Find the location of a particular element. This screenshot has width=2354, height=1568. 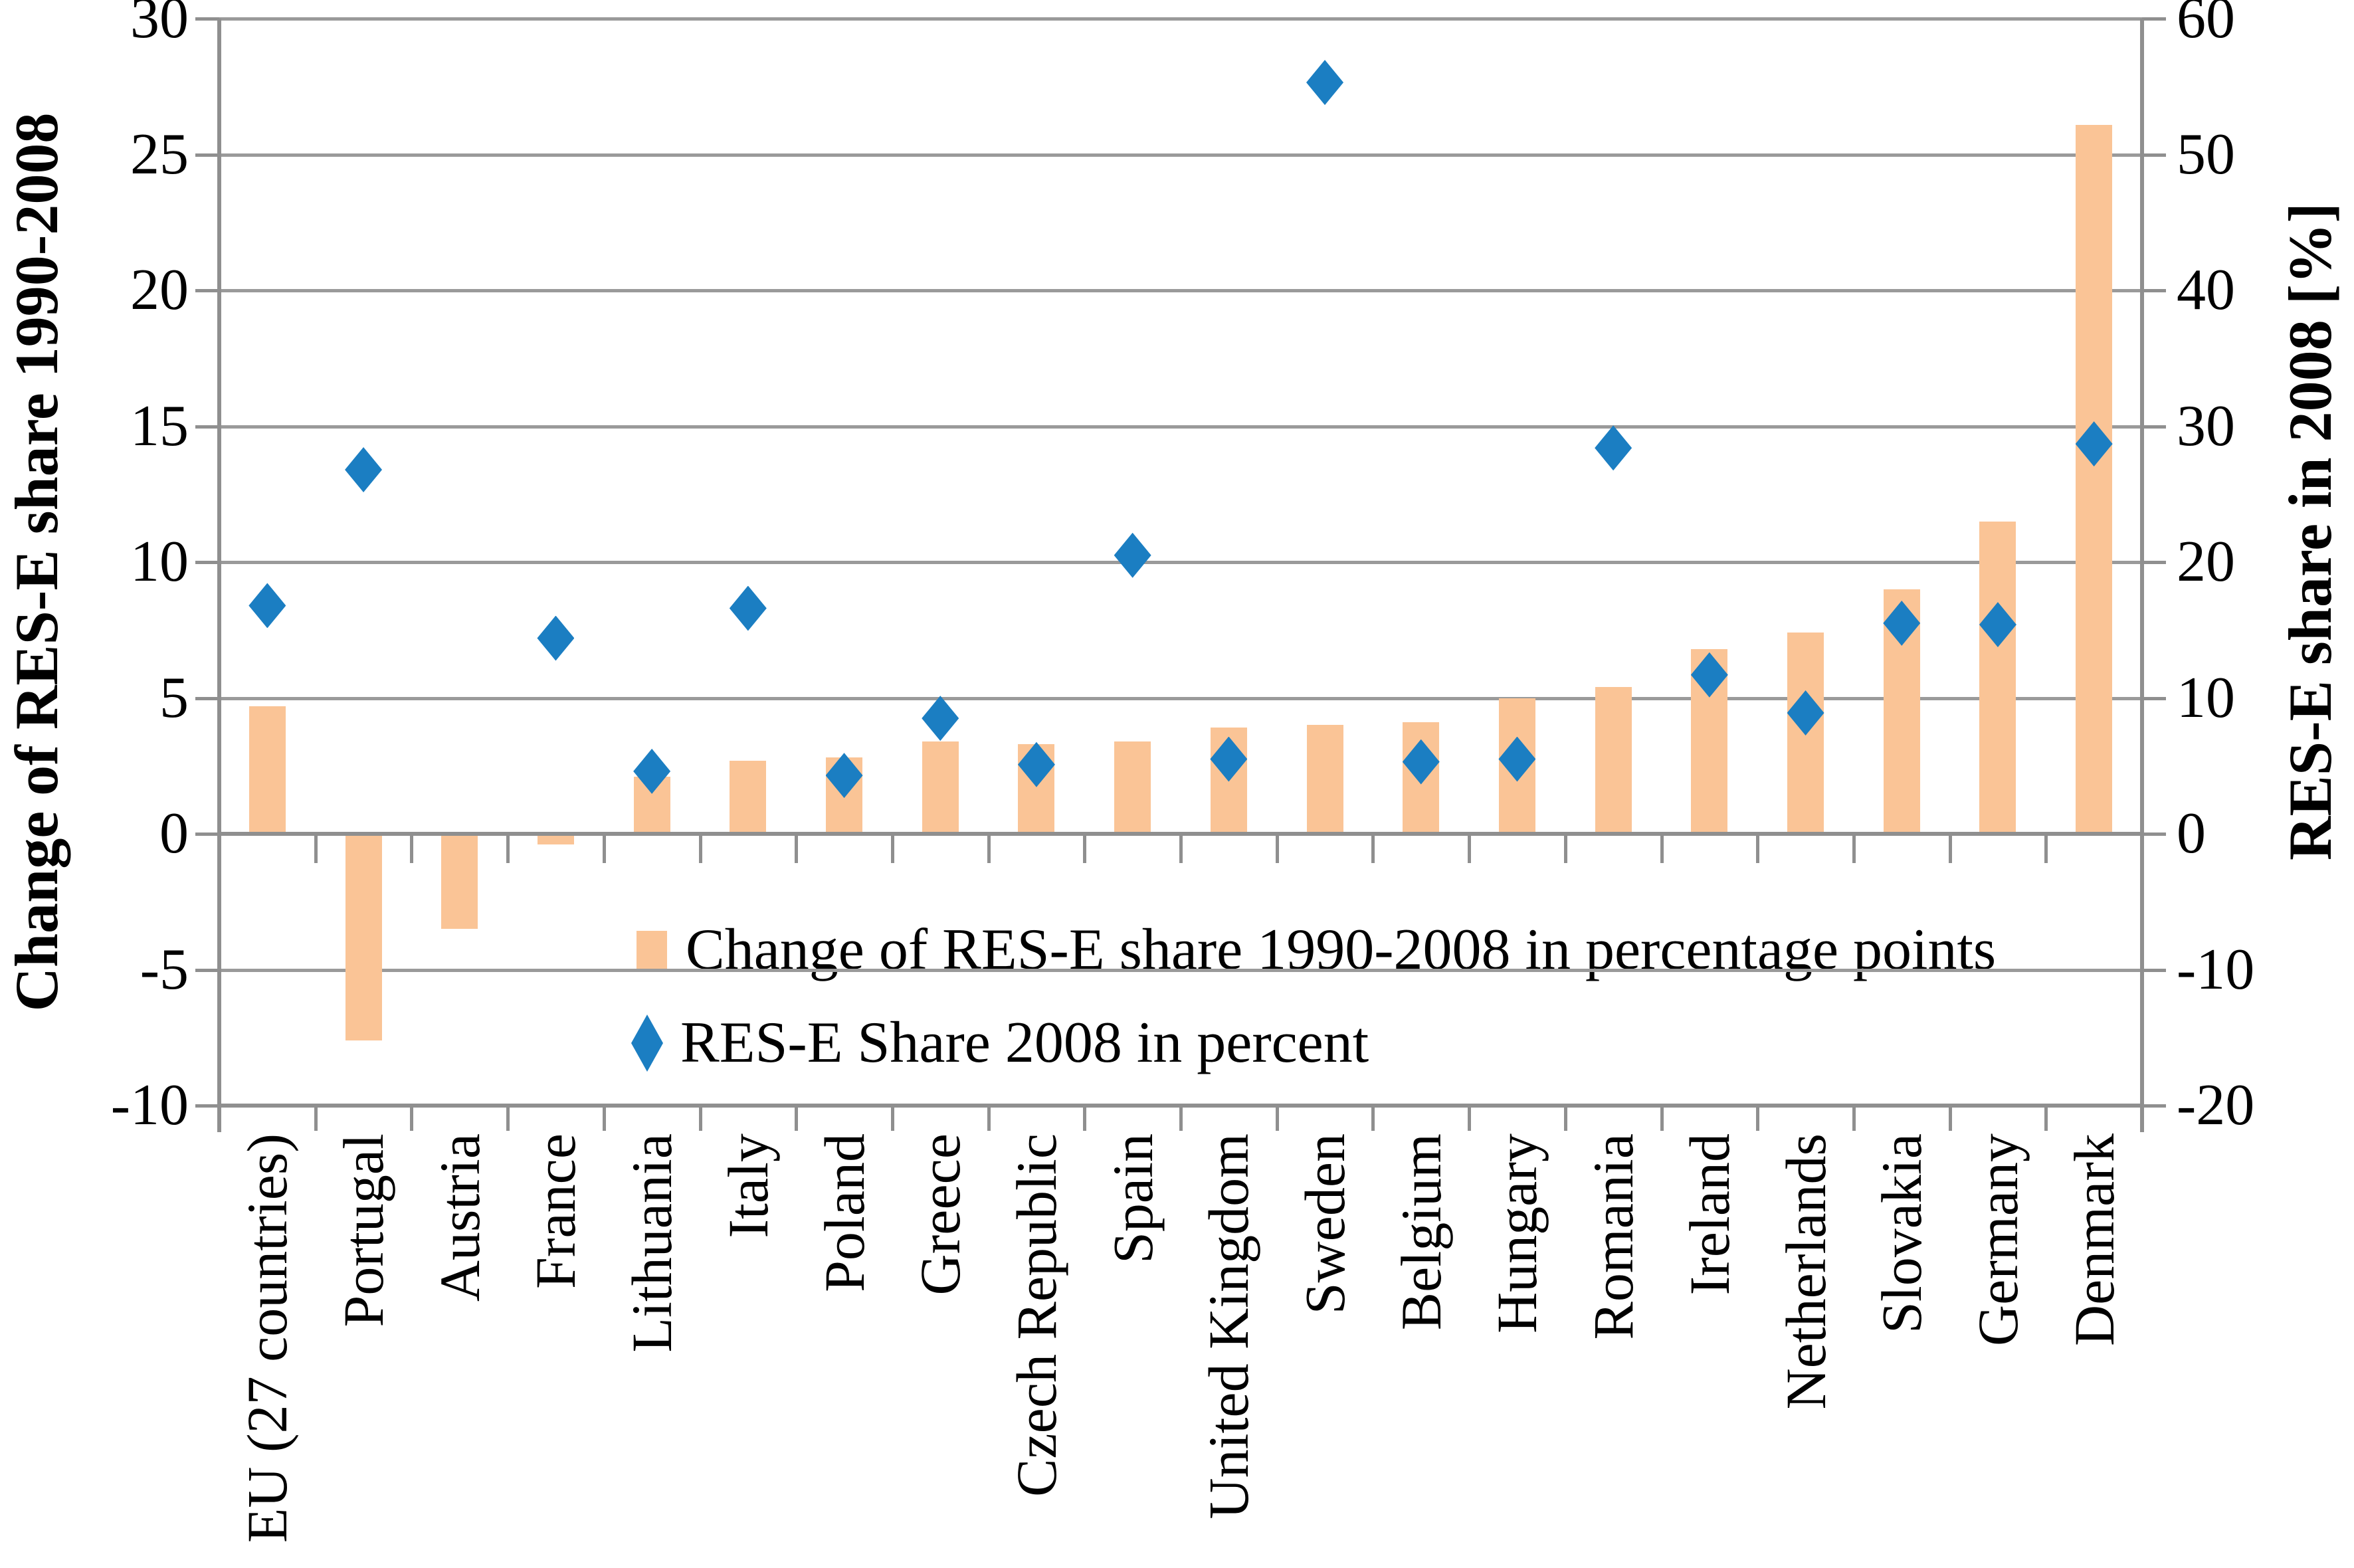

right-axis-tick-label: -20 is located at coordinates (2216, 1105).